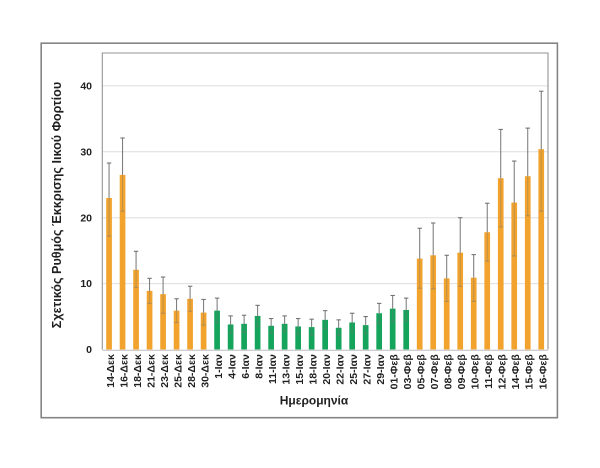 The width and height of the screenshot is (600, 468). Describe the element at coordinates (314, 401) in the screenshot. I see `svg-text: Ημερομηνία` at that location.